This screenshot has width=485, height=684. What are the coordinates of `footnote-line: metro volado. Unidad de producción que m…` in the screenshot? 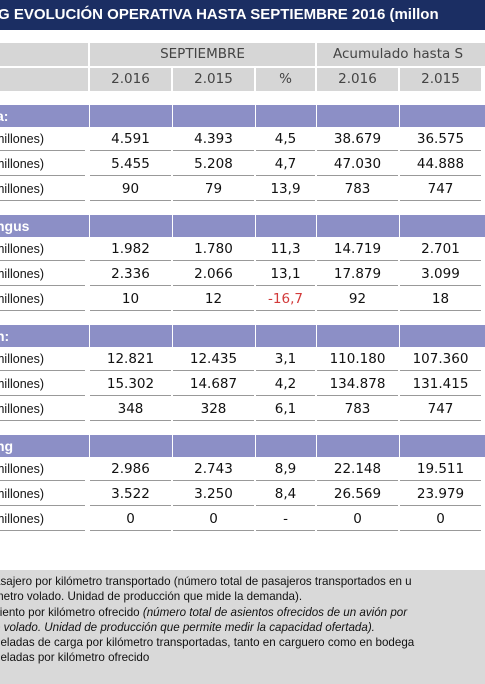 It's located at (151, 597).